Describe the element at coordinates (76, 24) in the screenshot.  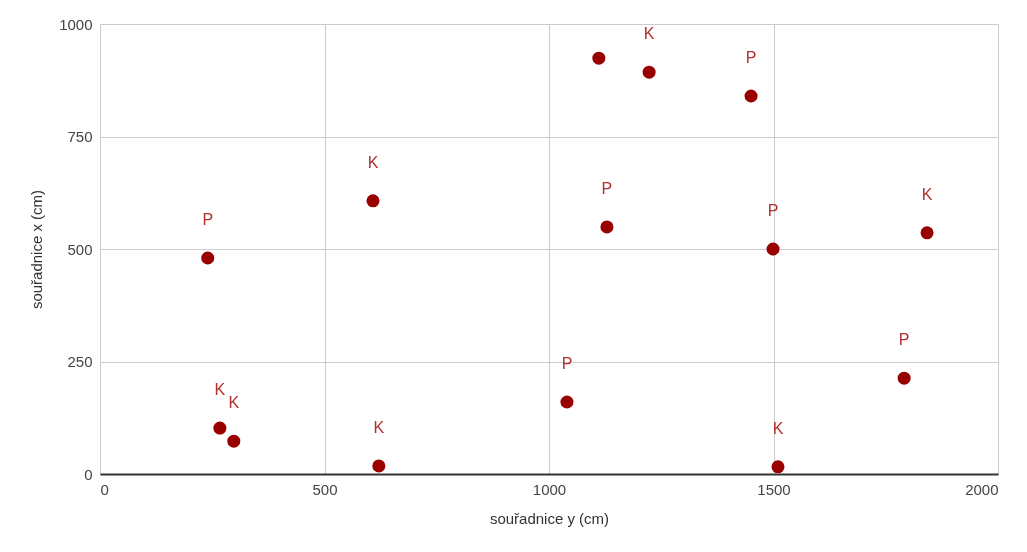
I see `y-tick-label: 1000` at that location.